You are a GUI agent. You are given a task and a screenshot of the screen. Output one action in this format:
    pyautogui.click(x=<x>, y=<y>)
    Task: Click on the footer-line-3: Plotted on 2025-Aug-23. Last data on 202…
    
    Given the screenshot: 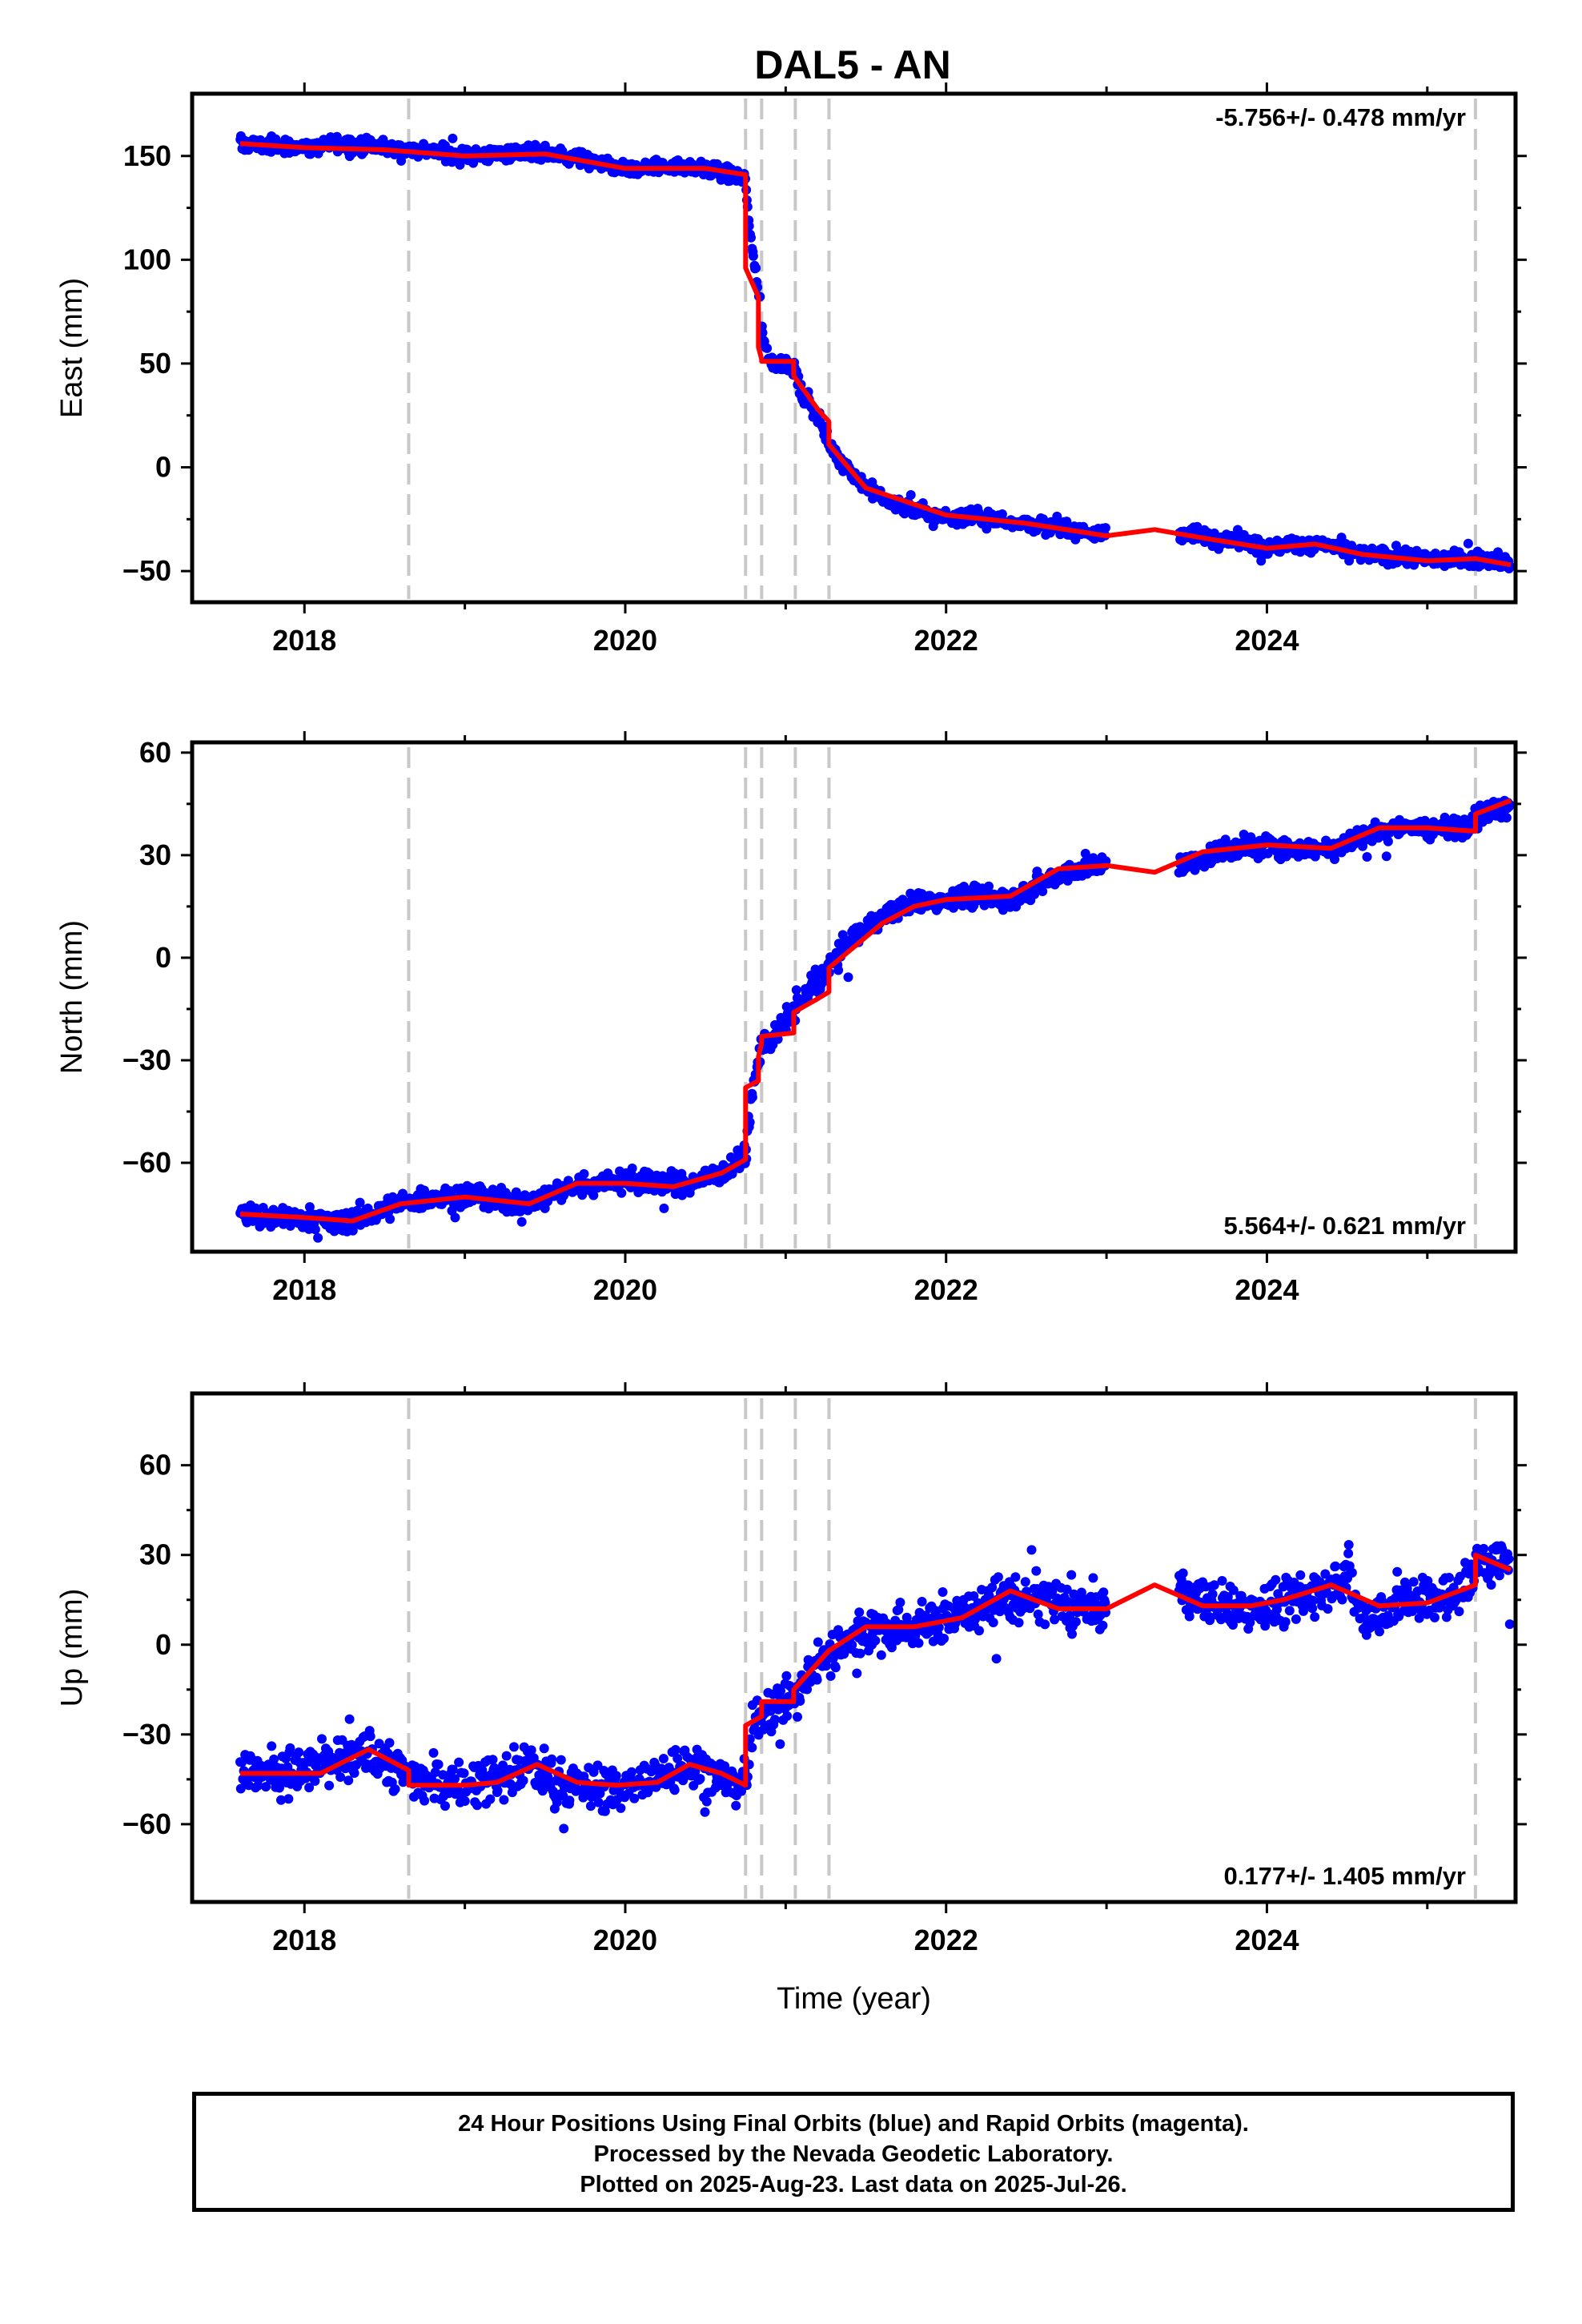 What is the action you would take?
    pyautogui.click(x=853, y=2184)
    